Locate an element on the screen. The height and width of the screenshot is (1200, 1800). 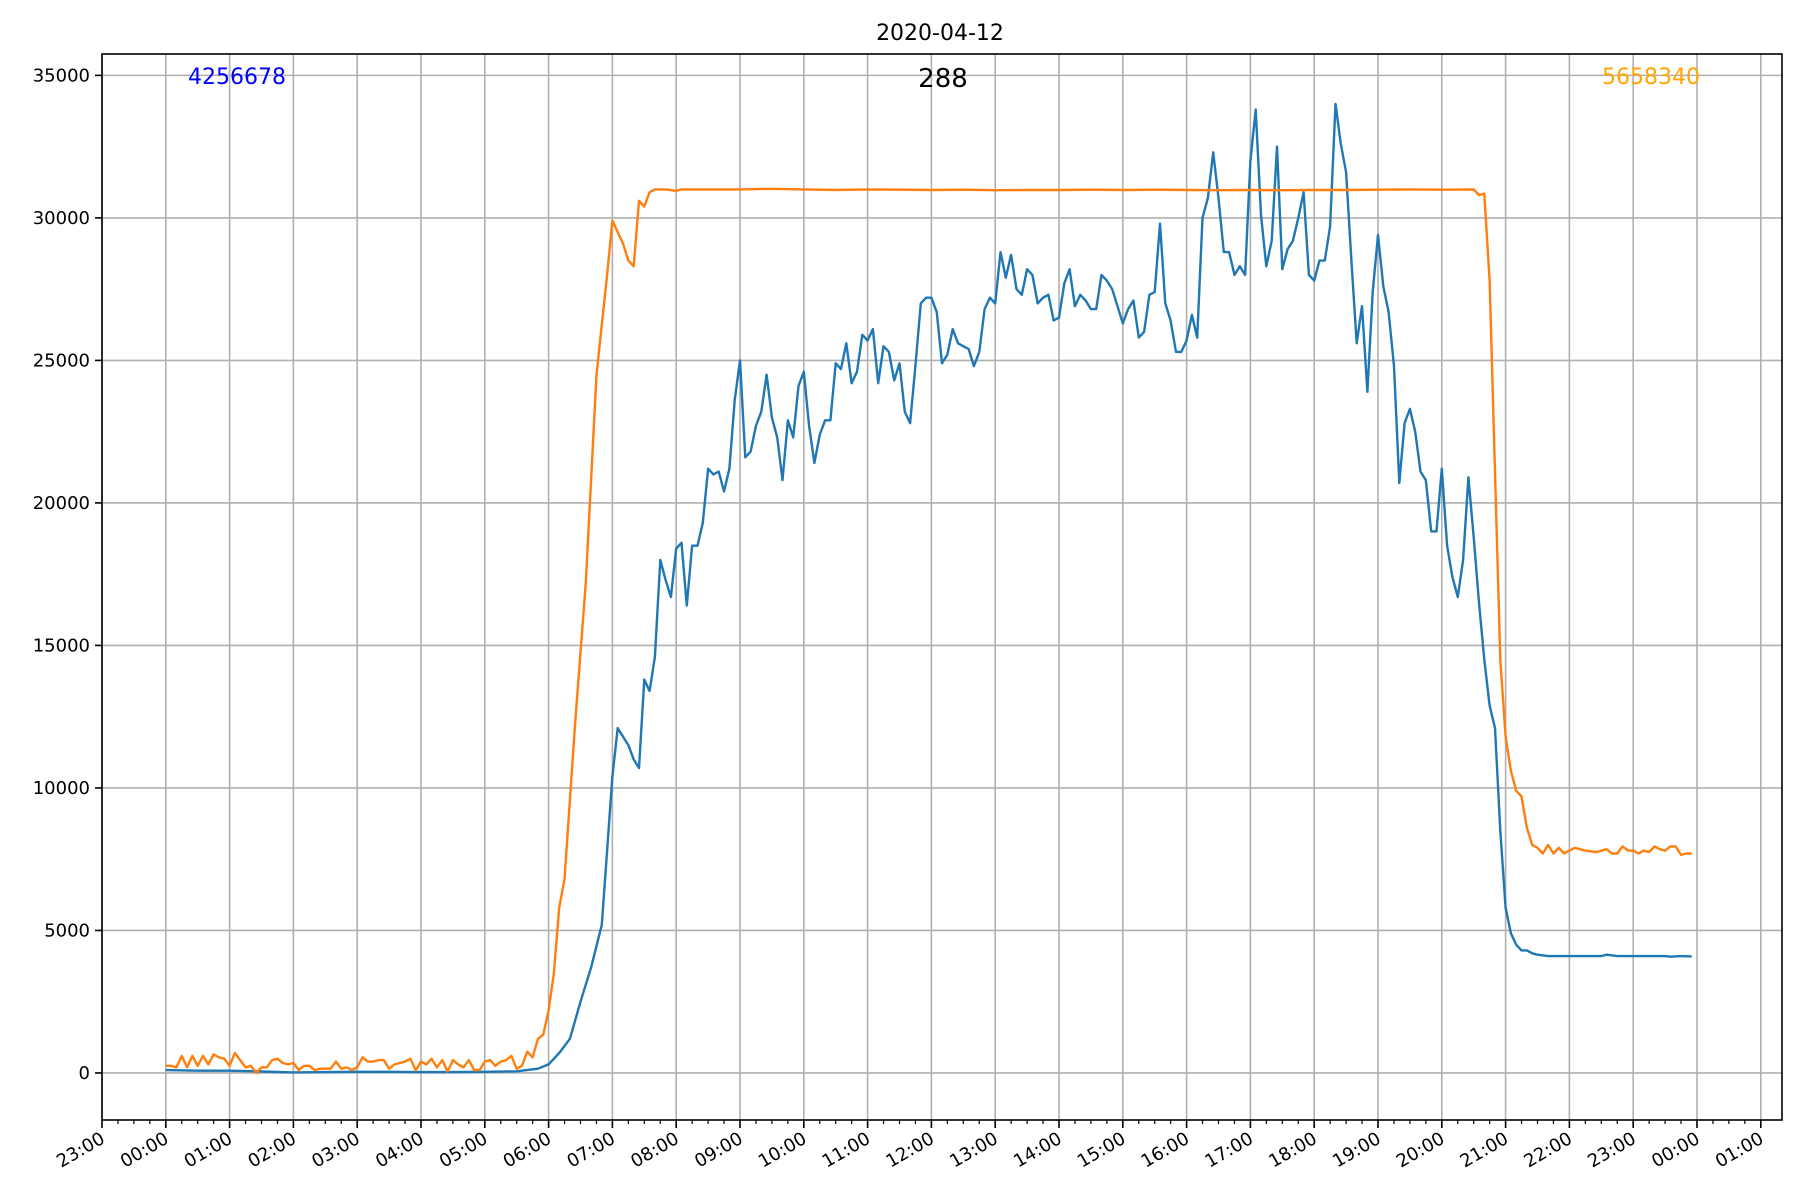
y-tick-label: 20000 is located at coordinates (61, 503).